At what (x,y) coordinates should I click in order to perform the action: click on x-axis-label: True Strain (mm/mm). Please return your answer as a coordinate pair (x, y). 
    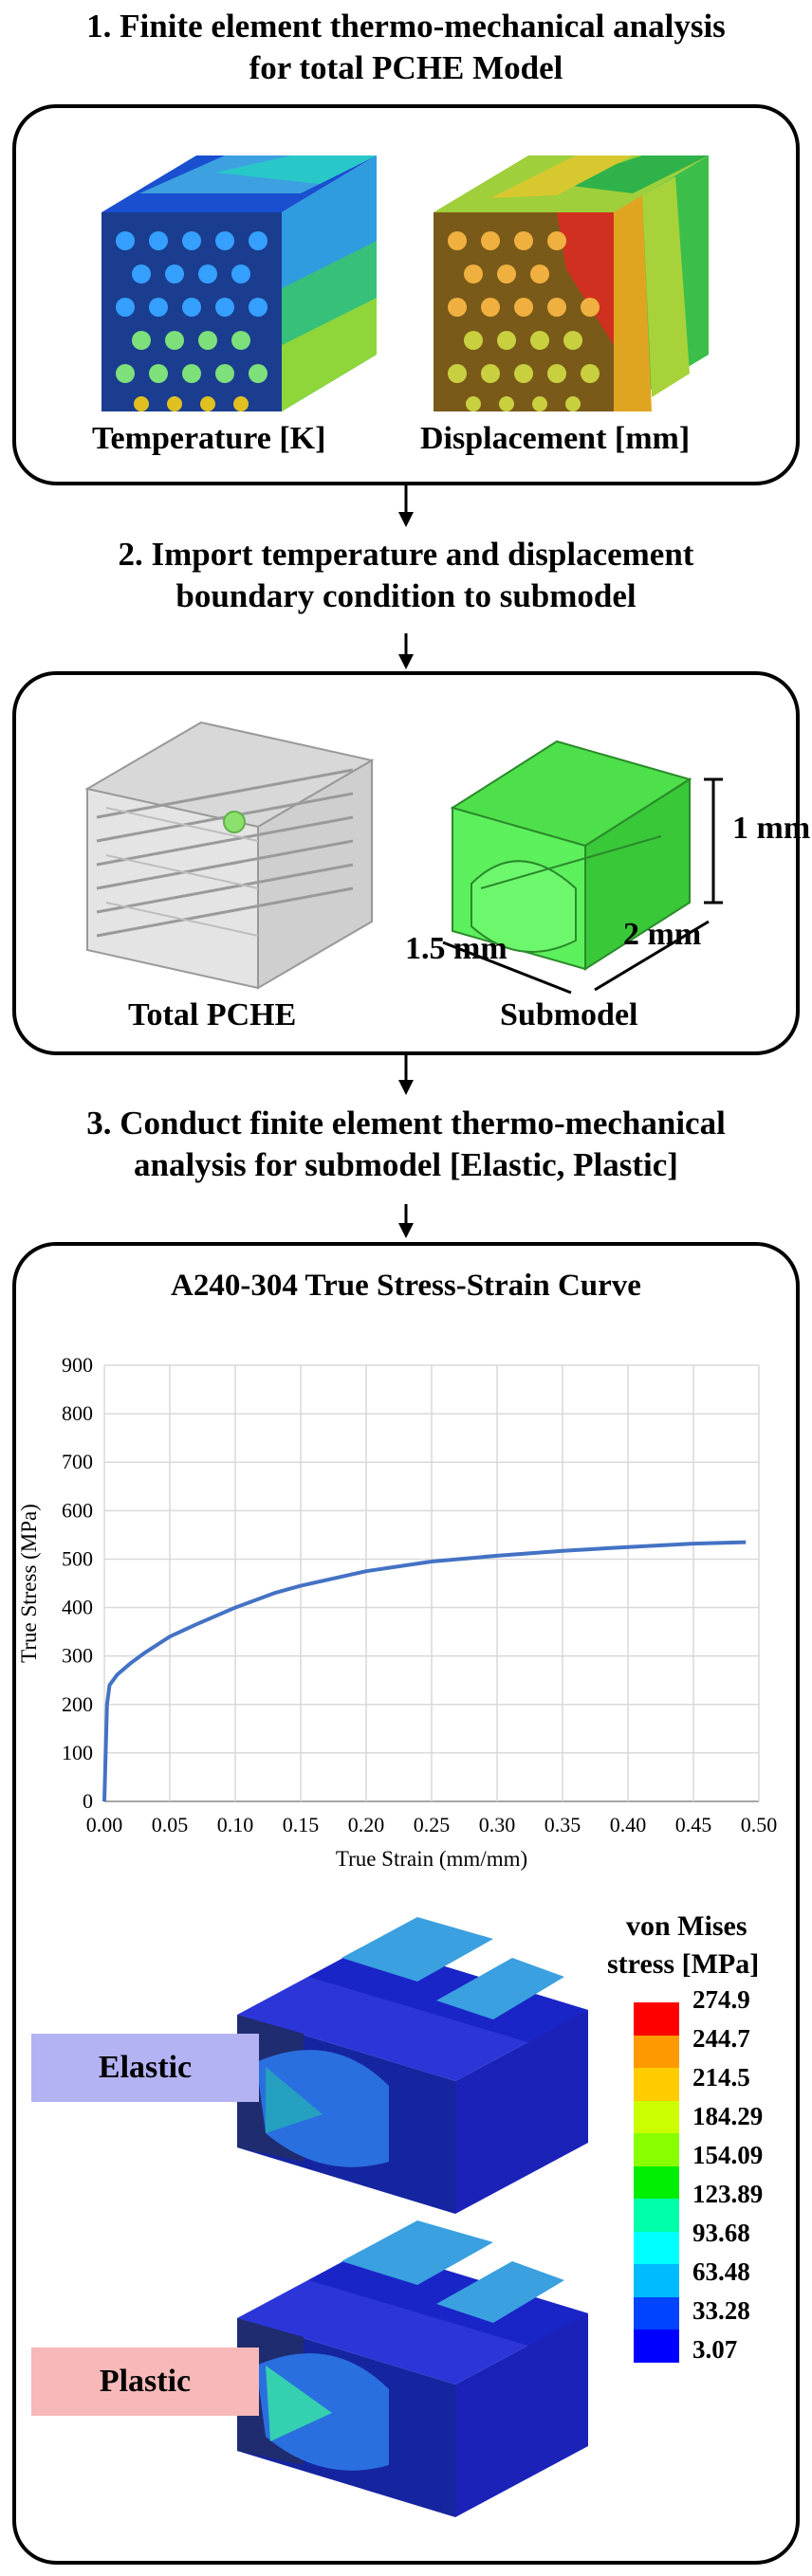
    Looking at the image, I should click on (431, 1859).